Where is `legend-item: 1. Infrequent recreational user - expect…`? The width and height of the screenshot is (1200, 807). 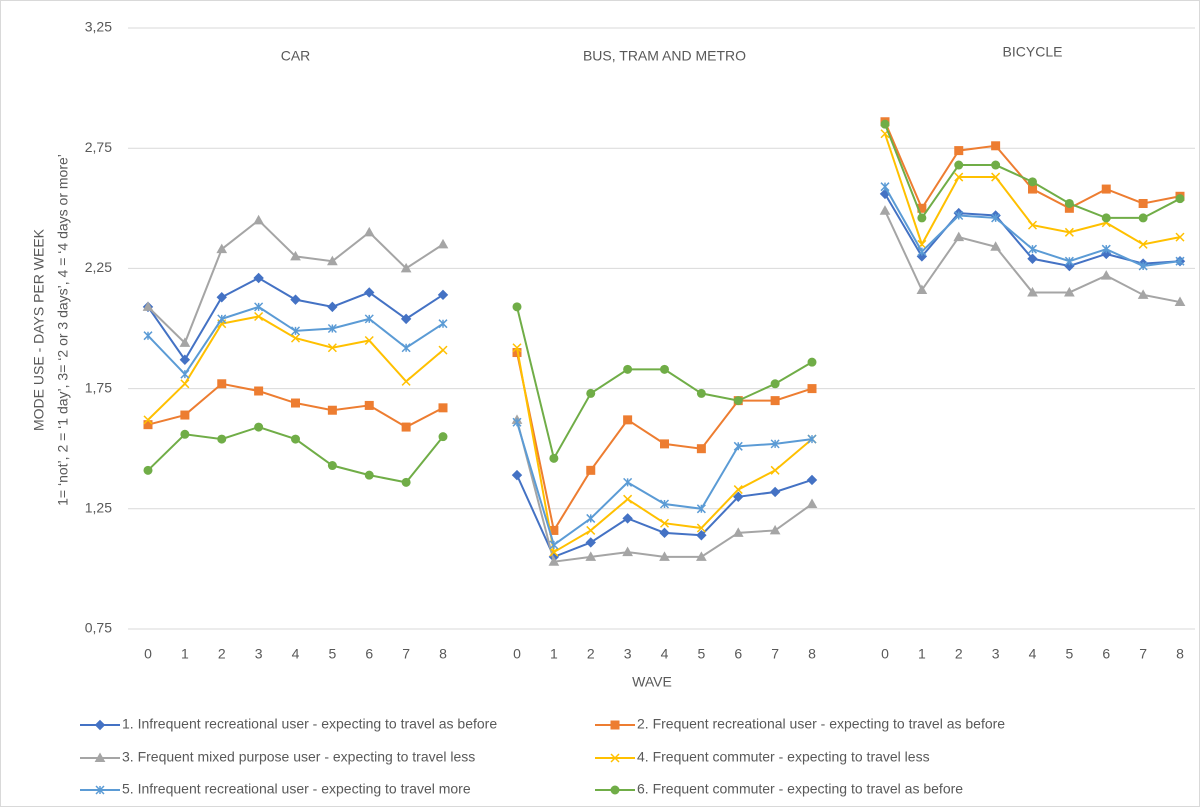
legend-item: 1. Infrequent recreational user - expect… is located at coordinates (288, 724).